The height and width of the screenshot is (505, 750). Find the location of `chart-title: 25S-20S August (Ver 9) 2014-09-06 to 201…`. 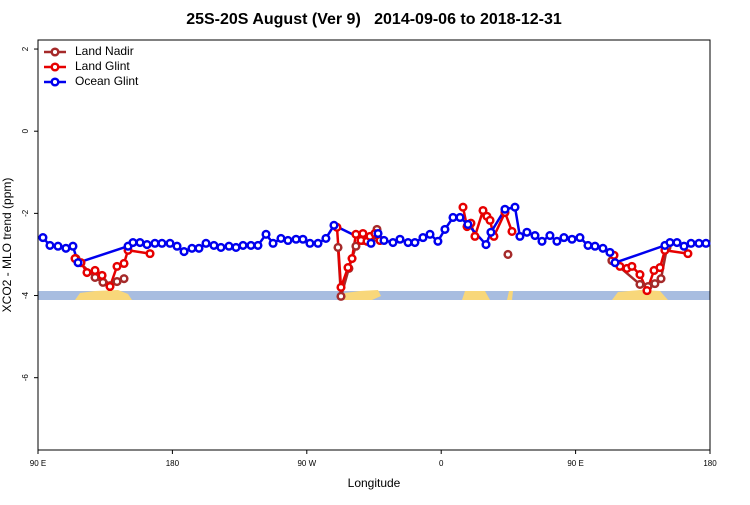

chart-title: 25S-20S August (Ver 9) 2014-09-06 to 201… is located at coordinates (374, 19).